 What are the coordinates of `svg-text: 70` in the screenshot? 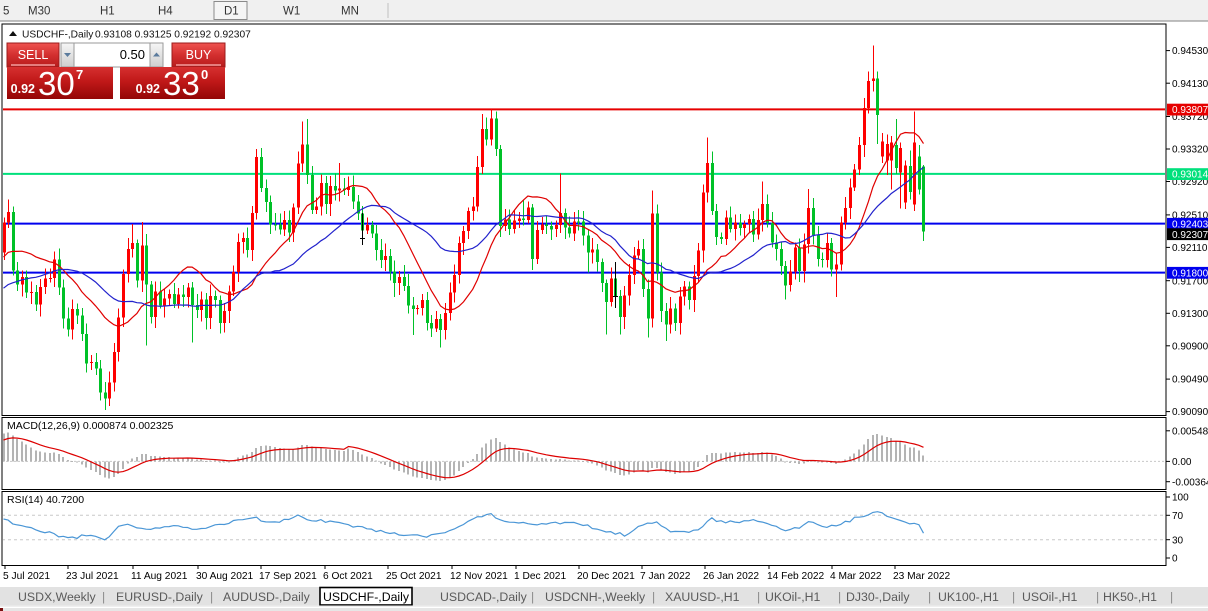 It's located at (1178, 516).